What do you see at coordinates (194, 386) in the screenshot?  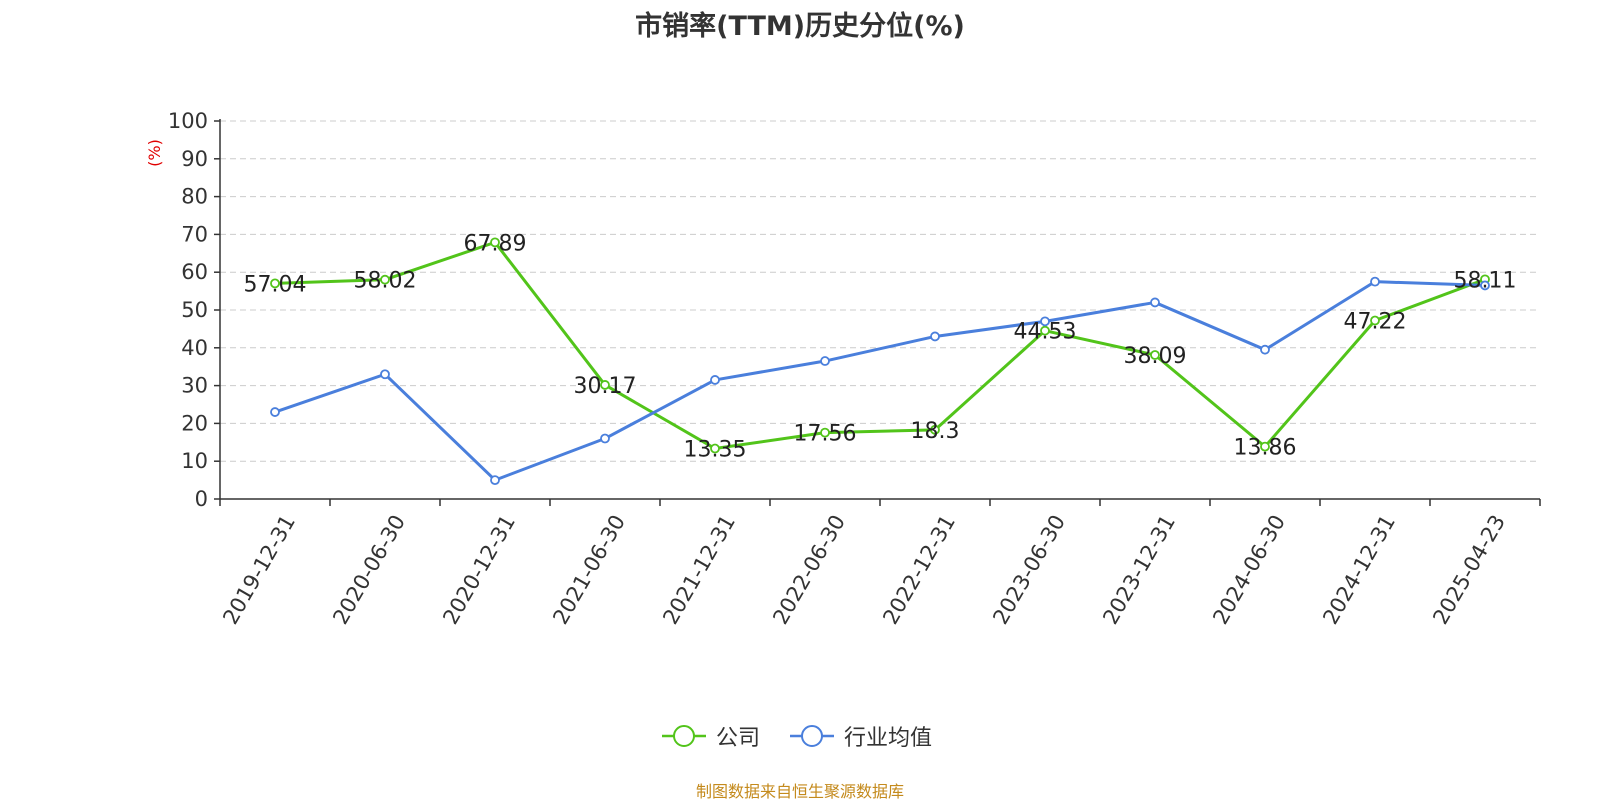 I see `y-tick-label: 30` at bounding box center [194, 386].